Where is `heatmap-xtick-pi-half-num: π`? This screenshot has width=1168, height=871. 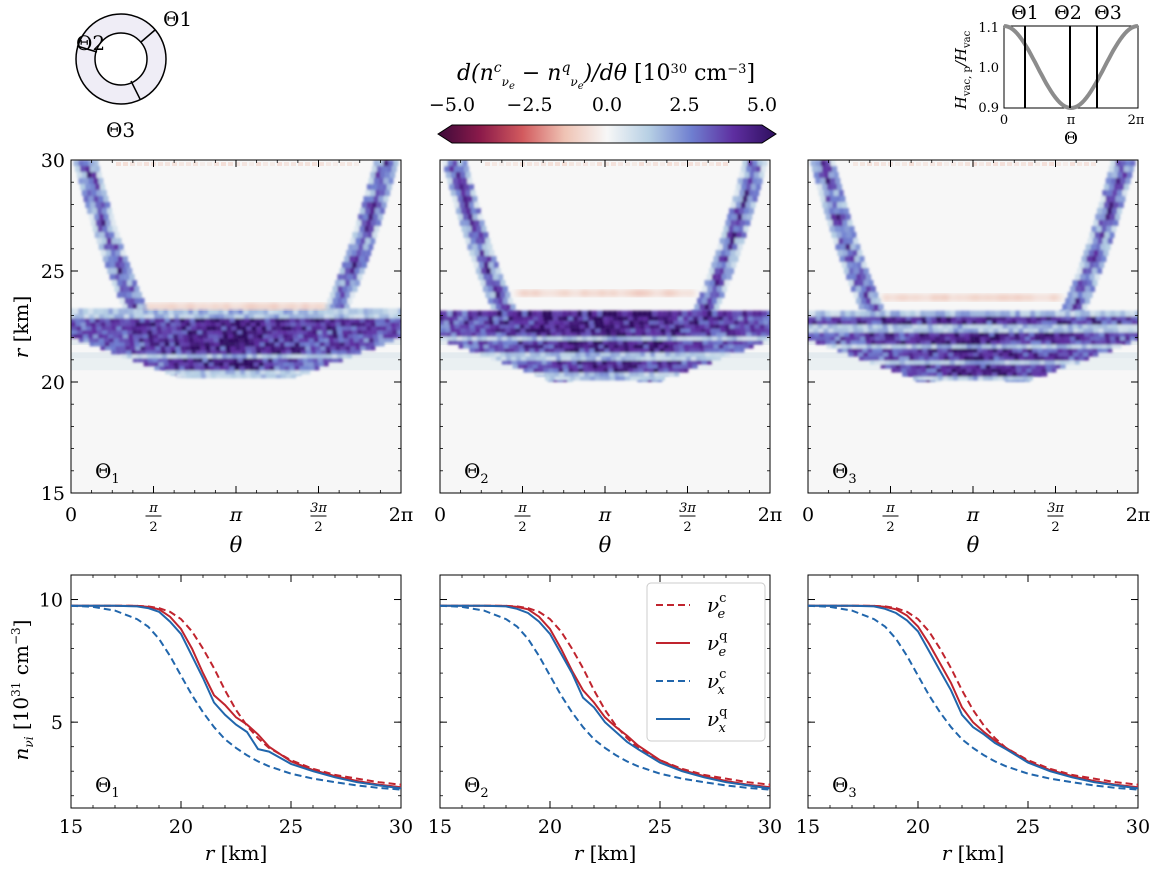
heatmap-xtick-pi-half-num: π is located at coordinates (522, 508).